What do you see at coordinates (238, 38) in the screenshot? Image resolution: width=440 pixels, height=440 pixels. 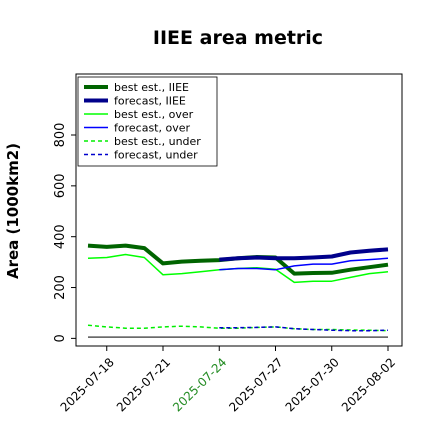 I see `chart-title: IIEE area metric` at bounding box center [238, 38].